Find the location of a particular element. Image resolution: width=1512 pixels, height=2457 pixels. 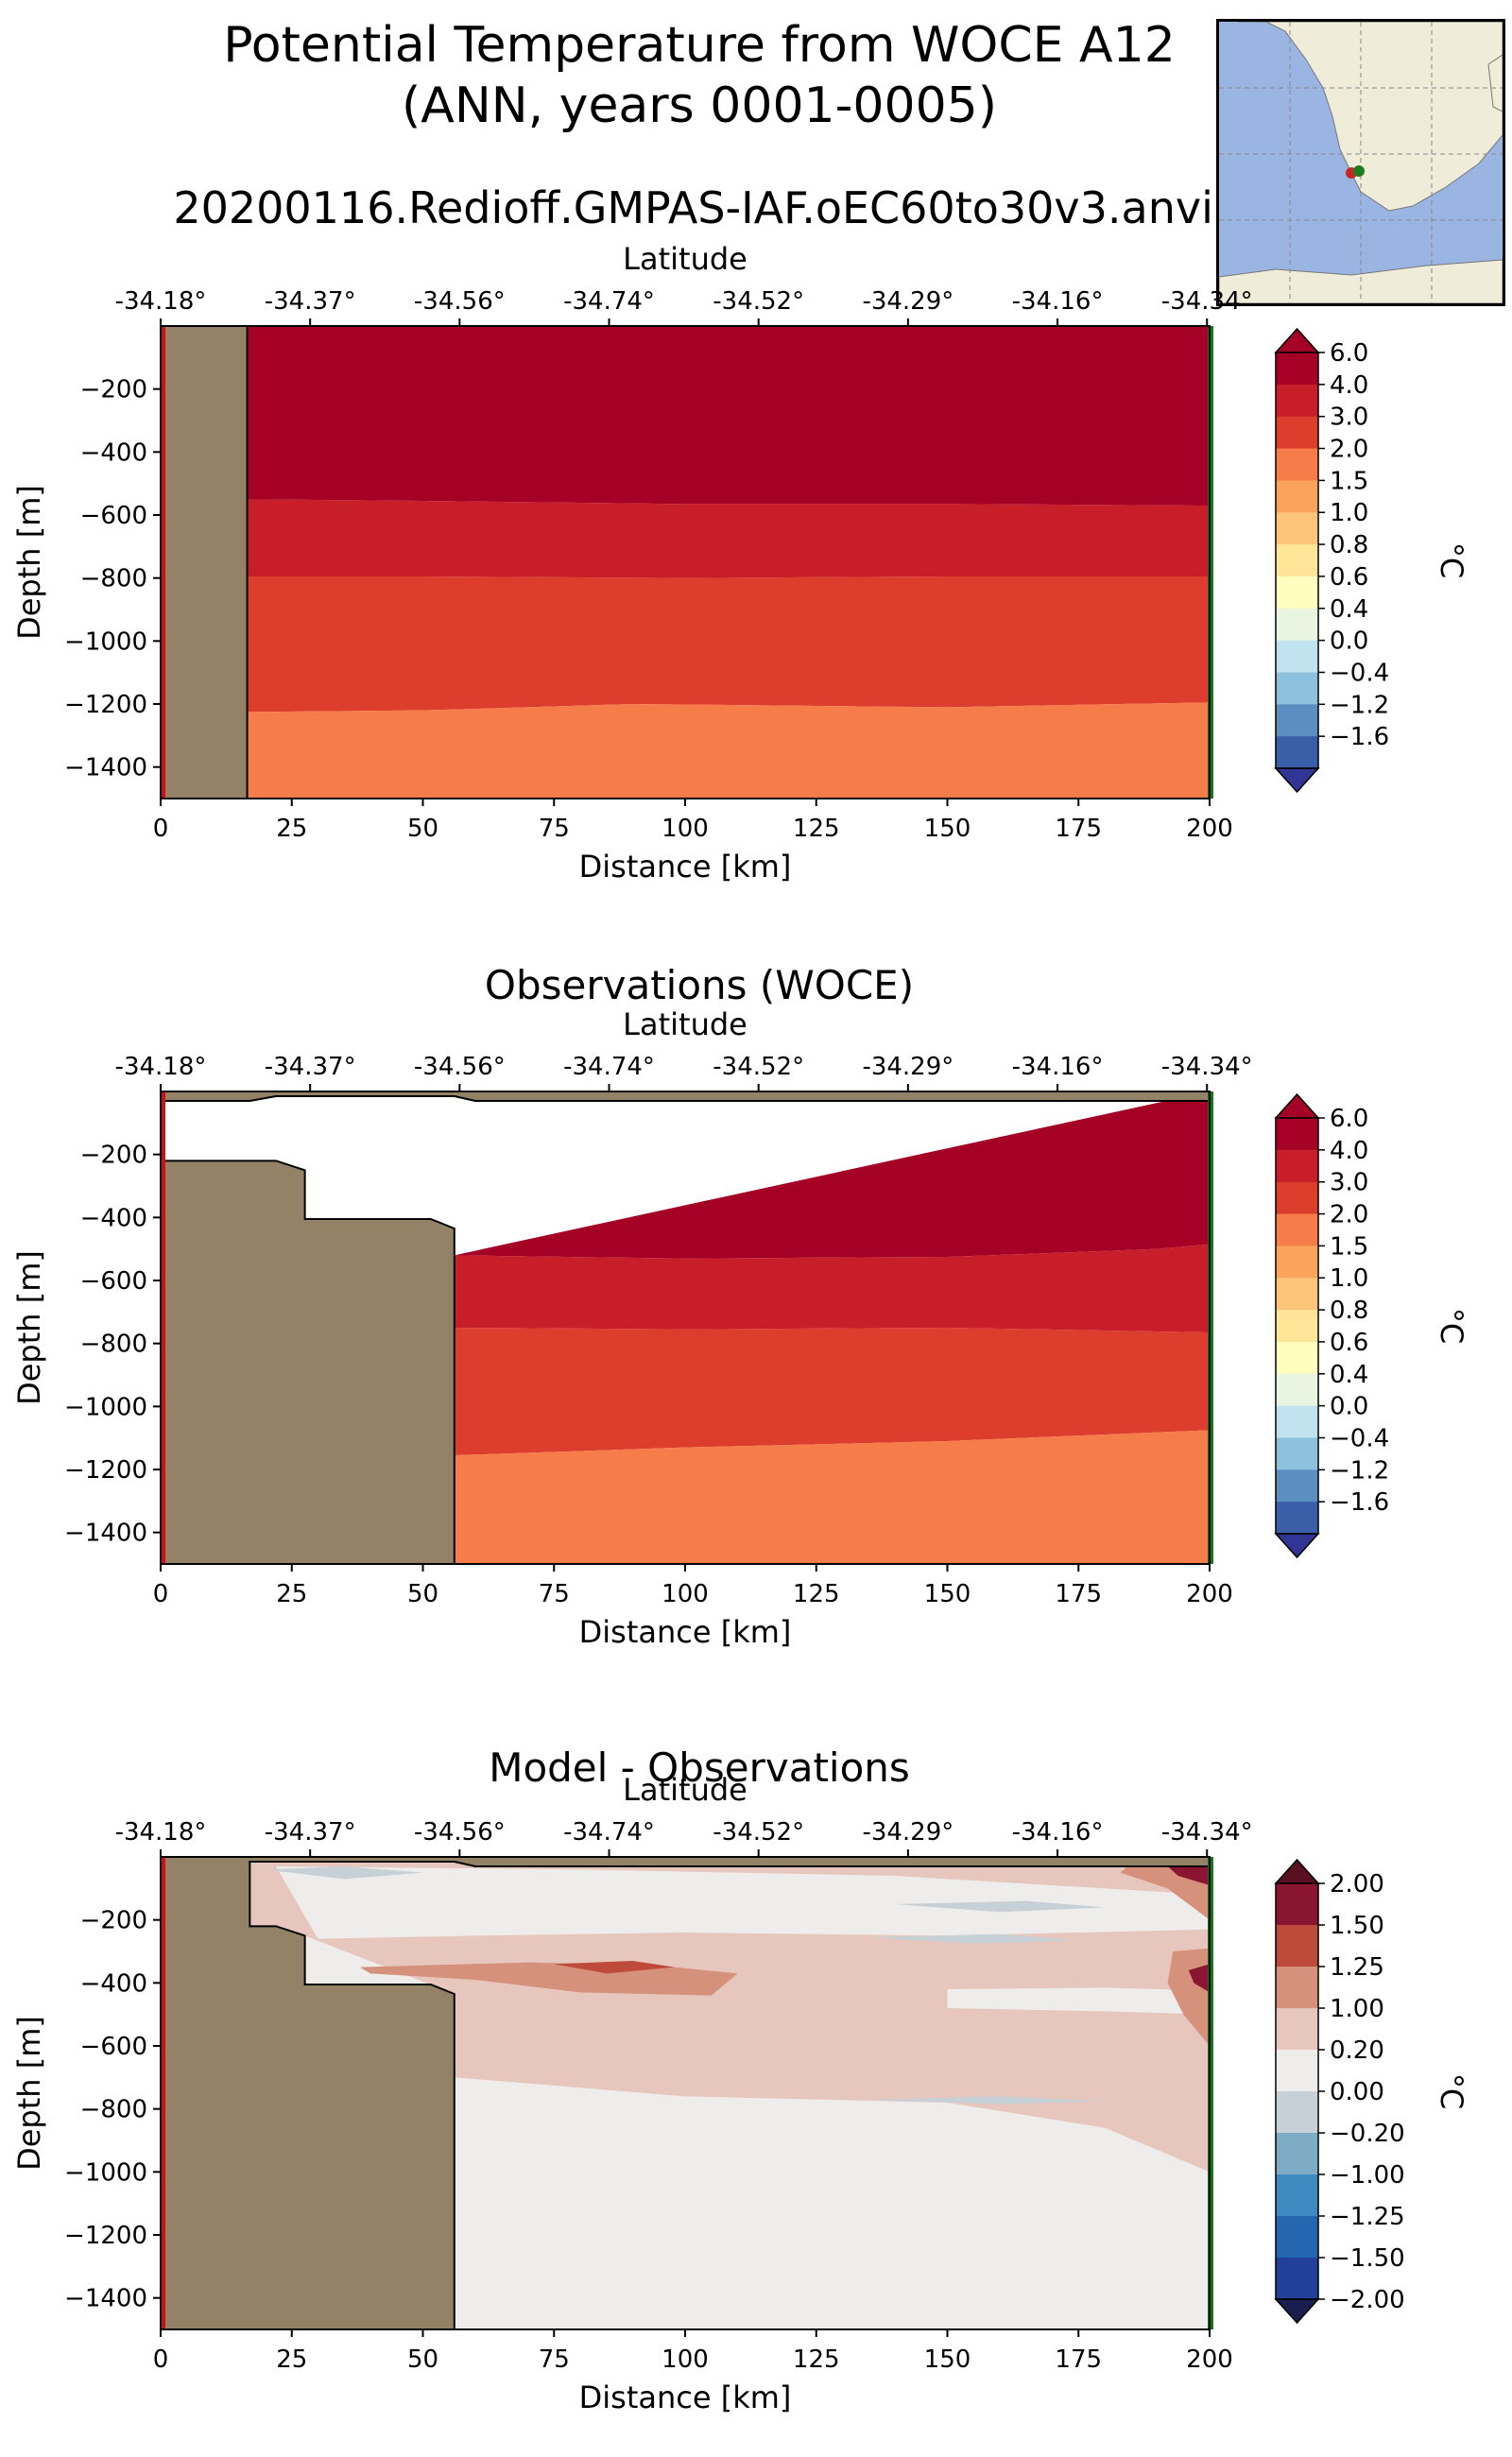

x-tick-label: 0 is located at coordinates (161, 829).